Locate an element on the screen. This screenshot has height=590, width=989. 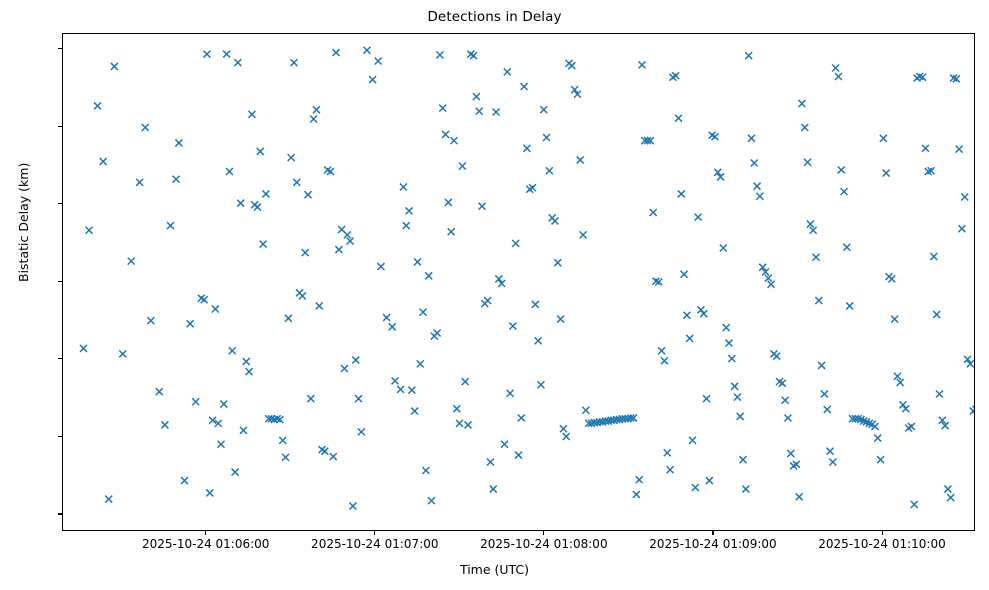
x-tick-mark is located at coordinates (882, 533).